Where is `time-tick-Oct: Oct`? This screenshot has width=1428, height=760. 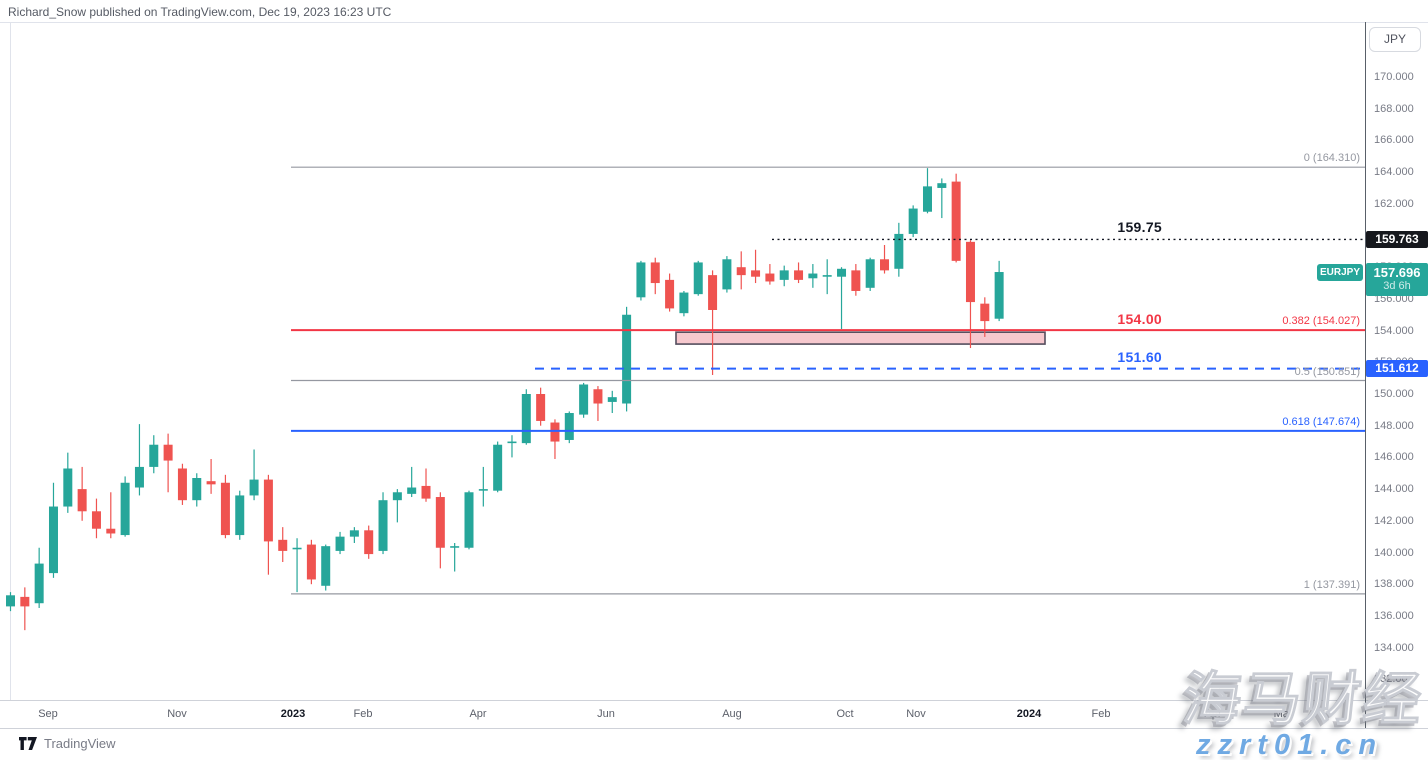
time-tick-Oct: Oct is located at coordinates (845, 714).